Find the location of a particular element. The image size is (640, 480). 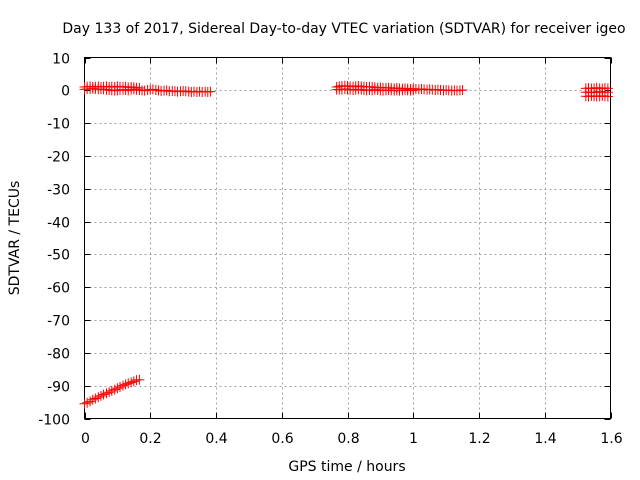

x-tick-label: 0 is located at coordinates (85, 439).